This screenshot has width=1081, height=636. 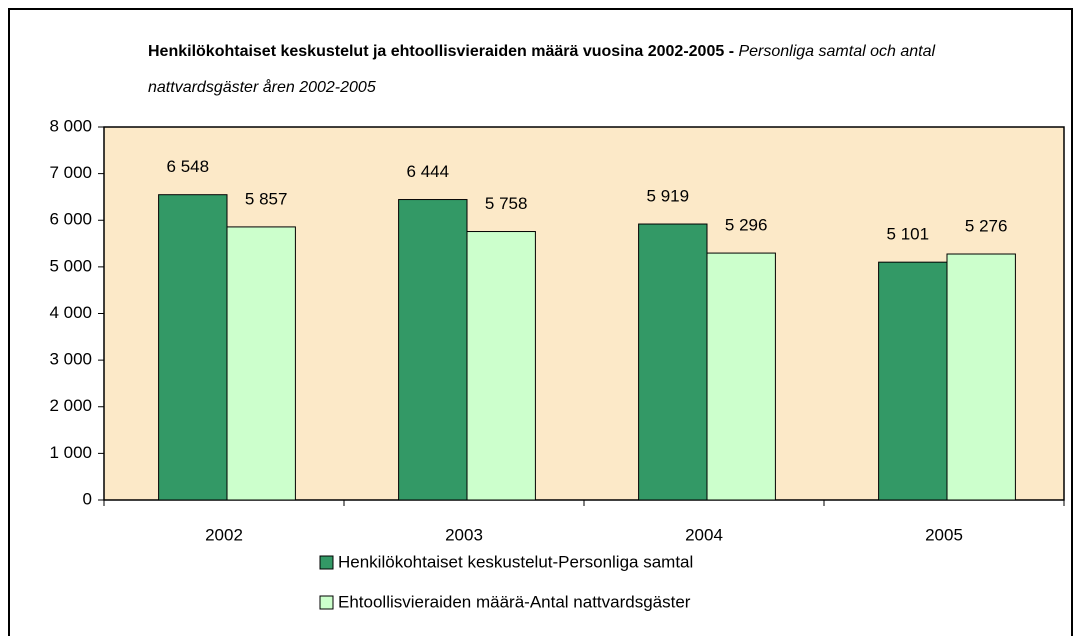 I want to click on value-label: 5 101, so click(x=908, y=234).